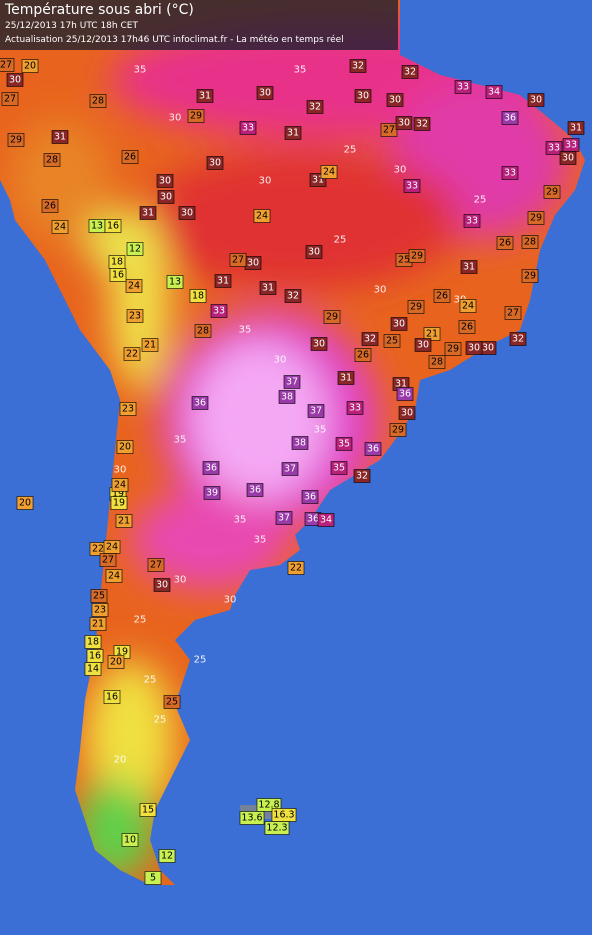 The width and height of the screenshot is (592, 935). What do you see at coordinates (93, 642) in the screenshot?
I see `station: 18` at bounding box center [93, 642].